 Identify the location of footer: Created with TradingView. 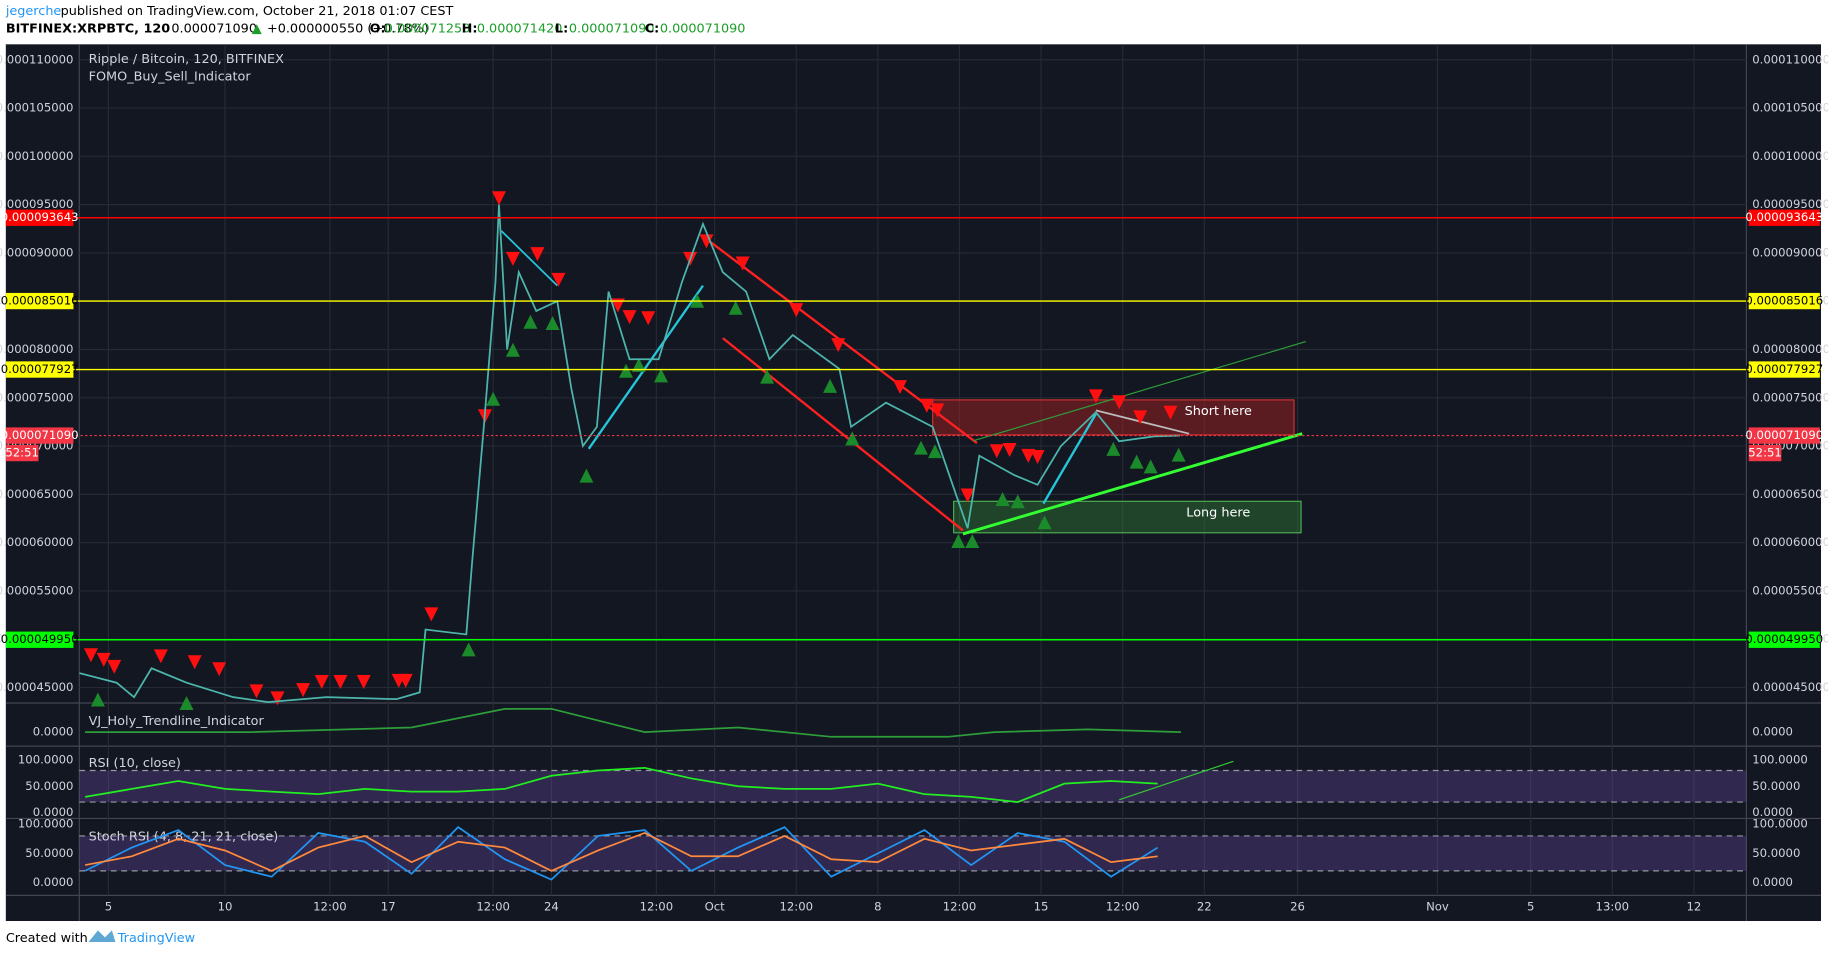
(100, 938).